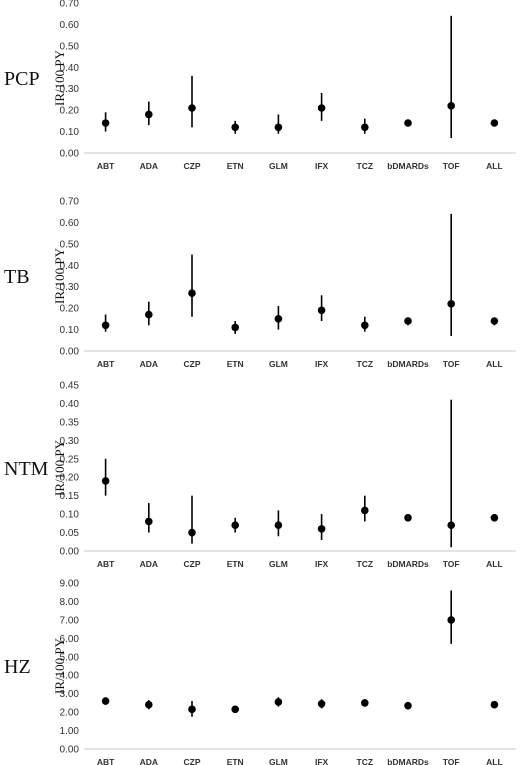 The width and height of the screenshot is (520, 765). Describe the element at coordinates (70, 694) in the screenshot. I see `y-tick-label: 3.00` at that location.